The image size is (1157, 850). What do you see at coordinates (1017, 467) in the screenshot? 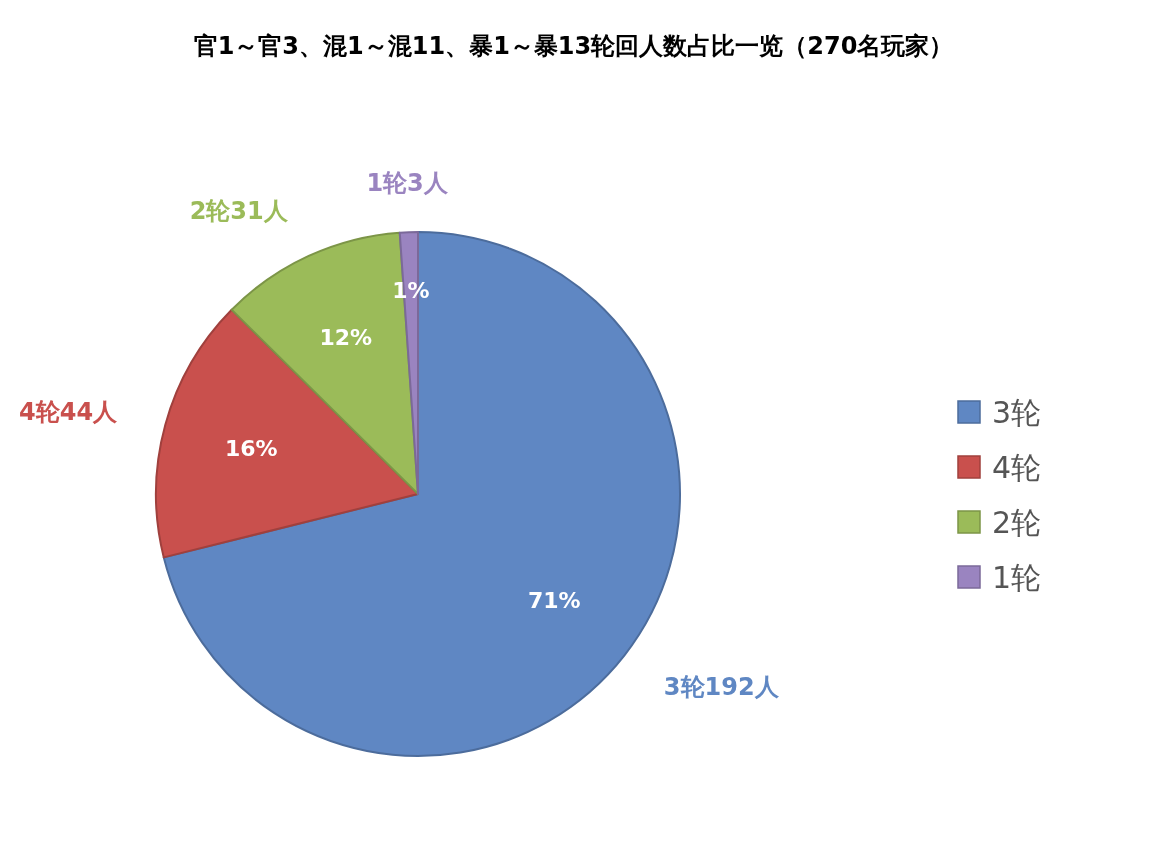
I see `legend-label: 4轮` at bounding box center [1017, 467].